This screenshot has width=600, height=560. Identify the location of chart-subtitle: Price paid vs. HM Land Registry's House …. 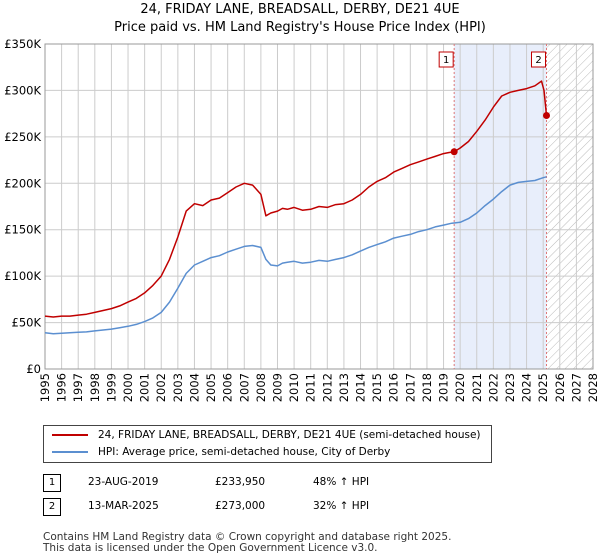
(300, 27).